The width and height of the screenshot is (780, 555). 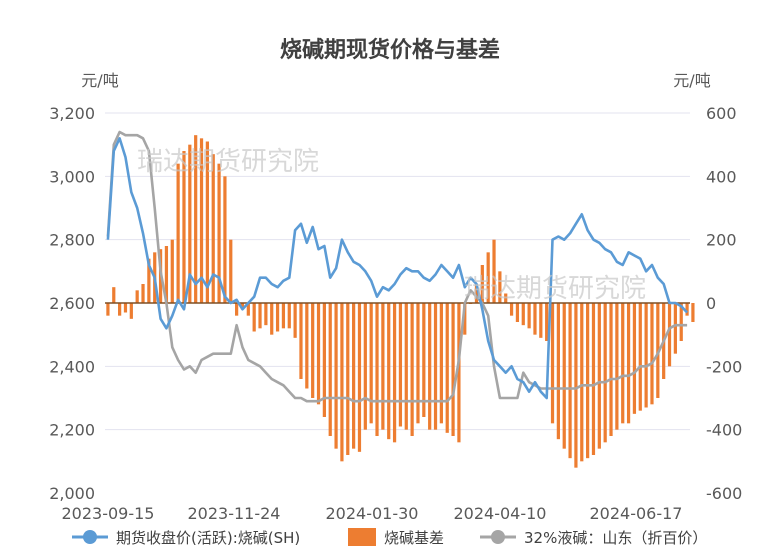 I want to click on left-tick-label: 2,400, so click(x=72, y=366).